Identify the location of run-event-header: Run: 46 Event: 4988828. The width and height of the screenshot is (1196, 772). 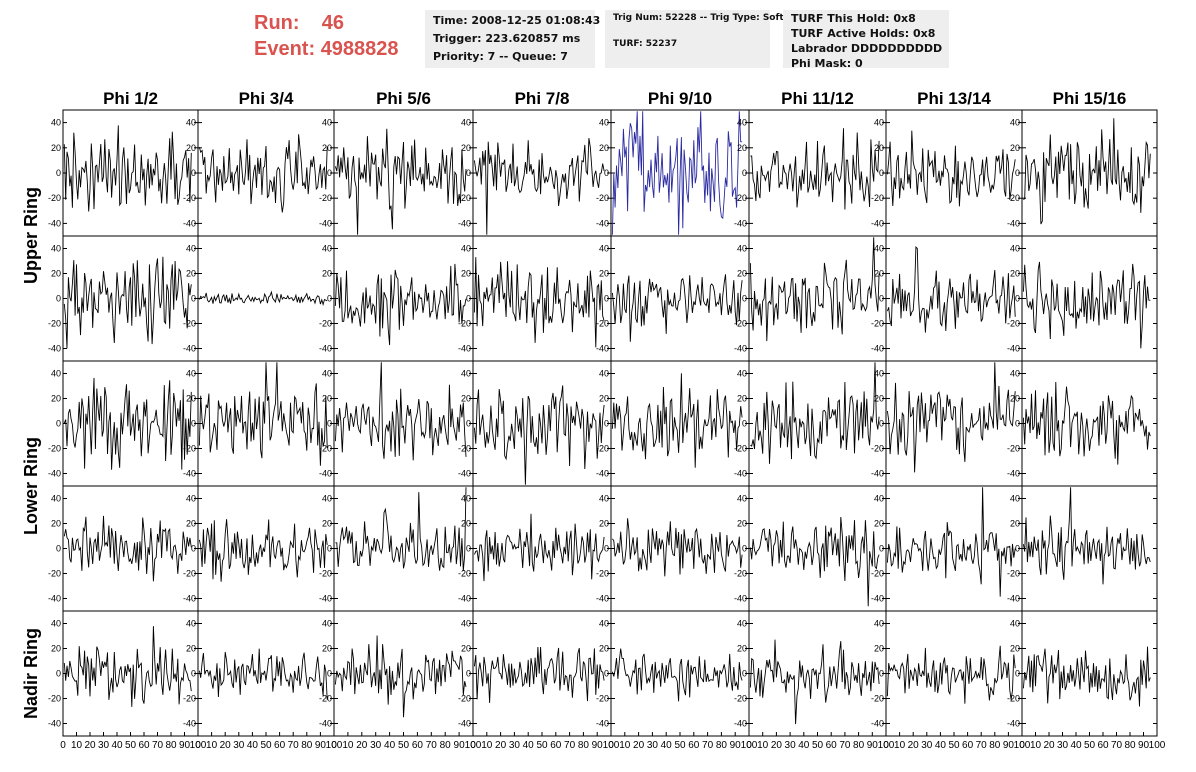
(326, 36).